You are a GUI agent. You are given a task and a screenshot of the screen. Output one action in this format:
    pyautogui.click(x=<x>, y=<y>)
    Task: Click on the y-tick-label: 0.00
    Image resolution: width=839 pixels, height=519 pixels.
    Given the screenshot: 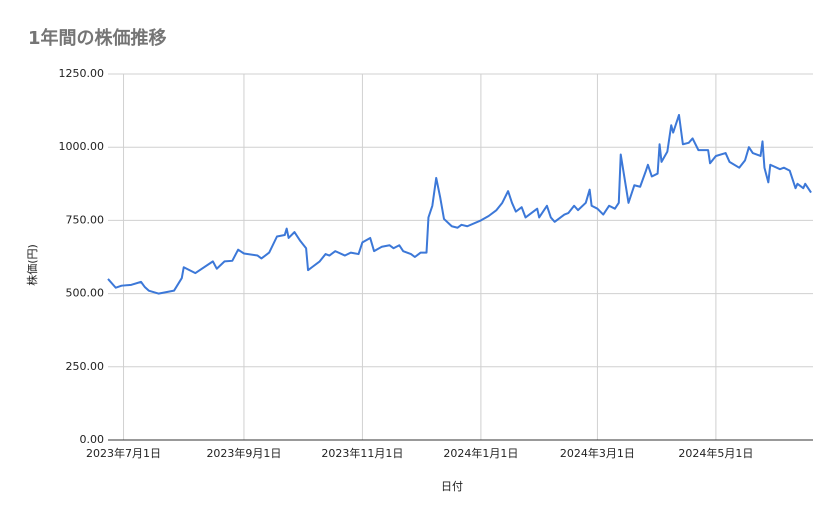 What is the action you would take?
    pyautogui.click(x=92, y=439)
    